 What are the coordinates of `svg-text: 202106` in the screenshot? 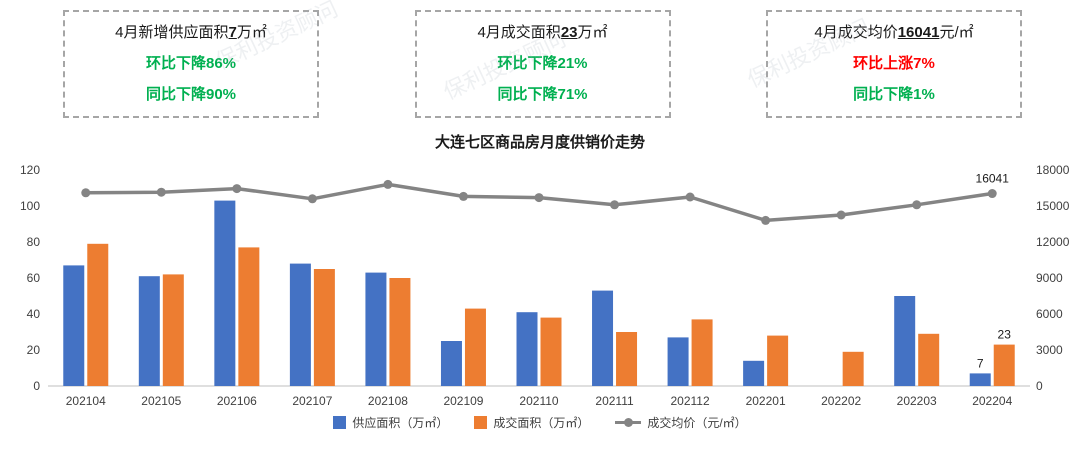 It's located at (237, 401).